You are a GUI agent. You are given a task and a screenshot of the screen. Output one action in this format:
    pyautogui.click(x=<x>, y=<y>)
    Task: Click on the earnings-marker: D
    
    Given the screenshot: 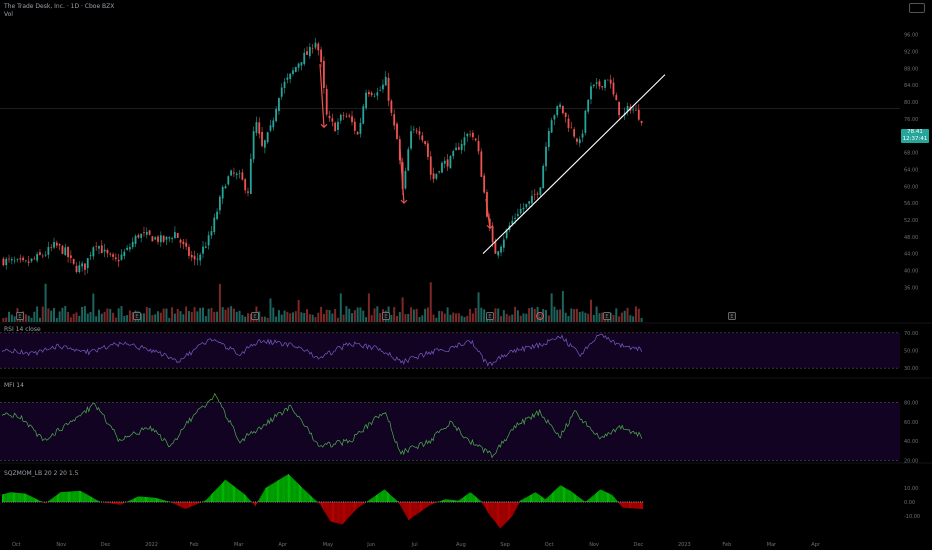 What is the action you would take?
    pyautogui.click(x=540, y=316)
    